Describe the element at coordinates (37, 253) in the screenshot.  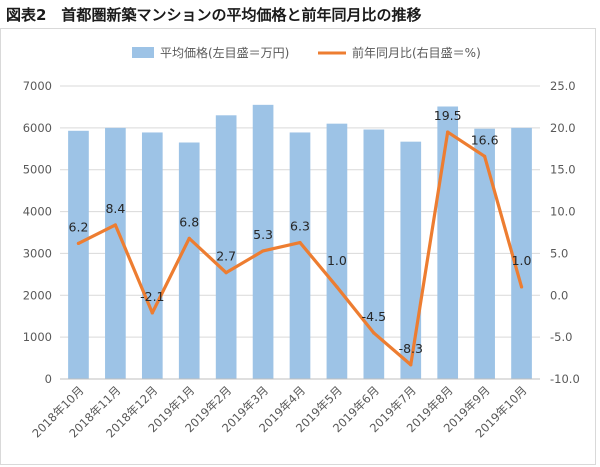
I see `left-axis-tick-label: 3000` at that location.